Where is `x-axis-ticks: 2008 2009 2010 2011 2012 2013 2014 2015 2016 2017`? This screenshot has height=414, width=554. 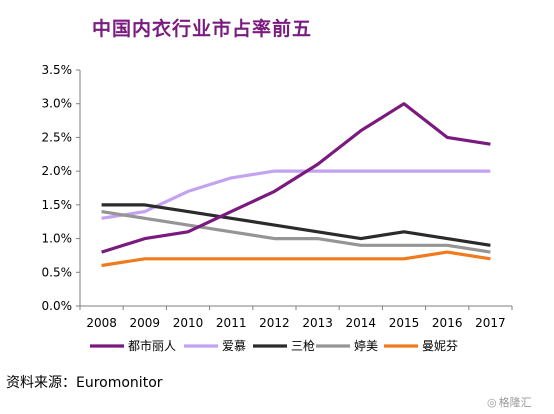
x-axis-ticks: 2008 2009 2010 2011 2012 2013 2014 2015 2016 2017 is located at coordinates (296, 318).